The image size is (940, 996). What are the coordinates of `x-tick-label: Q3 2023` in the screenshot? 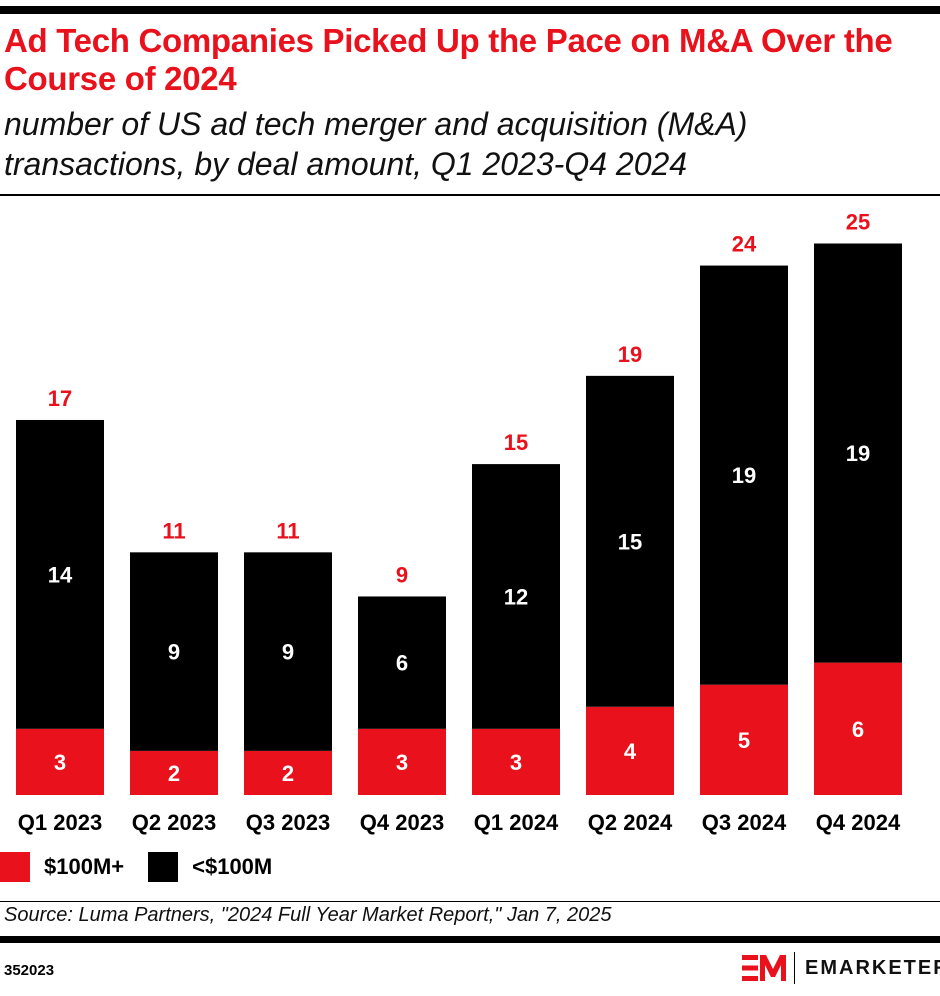 It's located at (288, 822).